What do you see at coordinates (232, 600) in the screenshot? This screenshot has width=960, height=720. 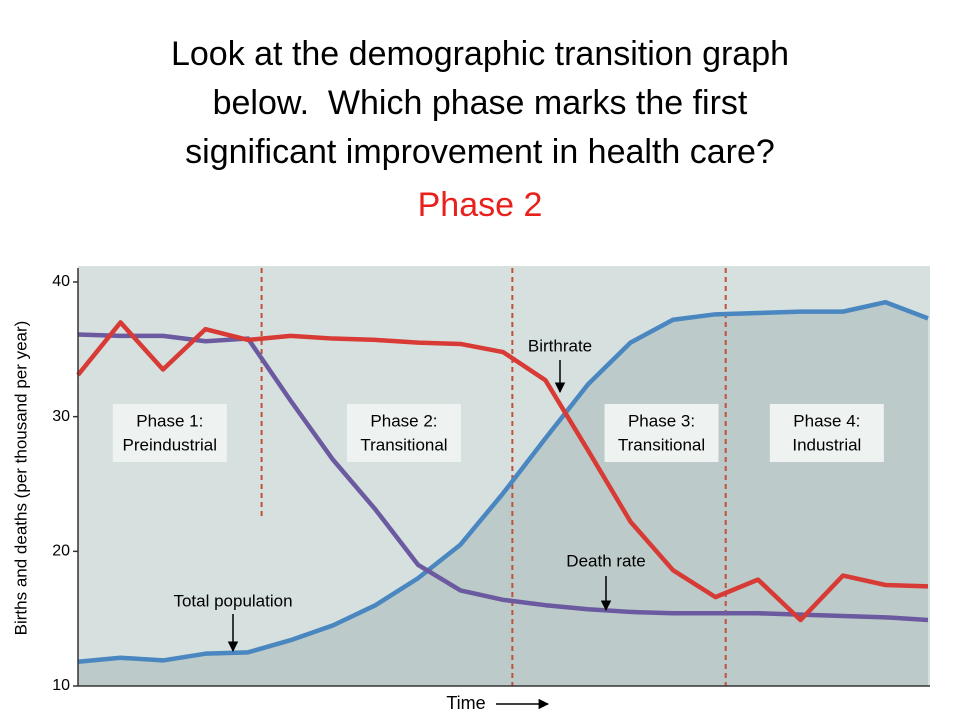 I see `series-label: Total population` at bounding box center [232, 600].